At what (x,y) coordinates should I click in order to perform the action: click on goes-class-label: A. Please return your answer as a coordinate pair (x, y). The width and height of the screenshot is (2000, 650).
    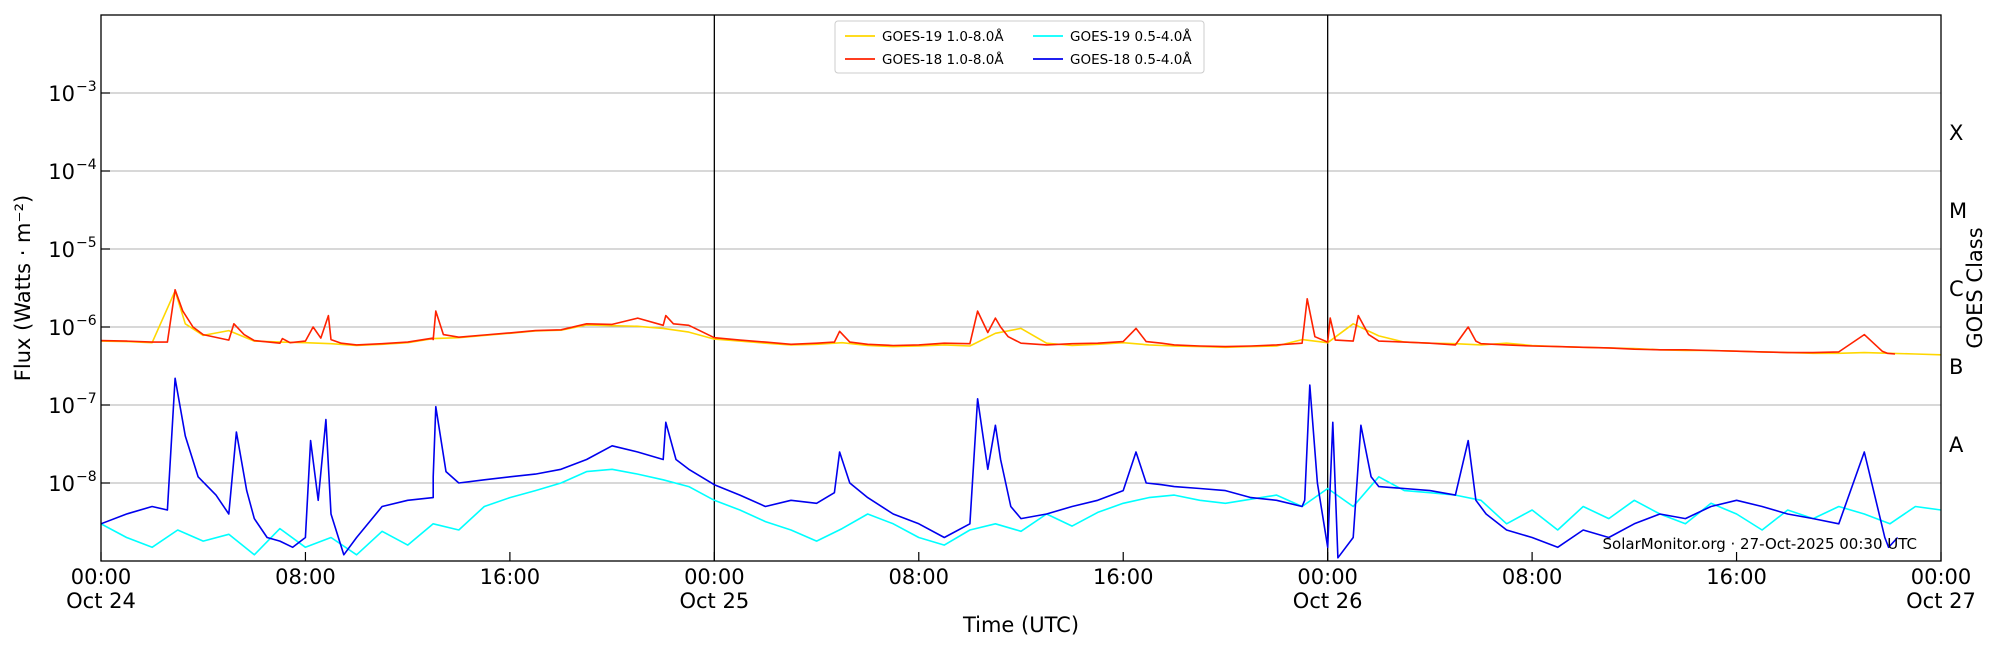
    Looking at the image, I should click on (1956, 445).